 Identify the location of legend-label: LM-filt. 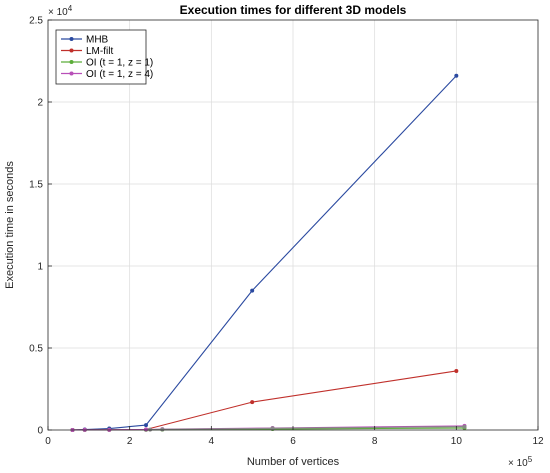
(99, 51).